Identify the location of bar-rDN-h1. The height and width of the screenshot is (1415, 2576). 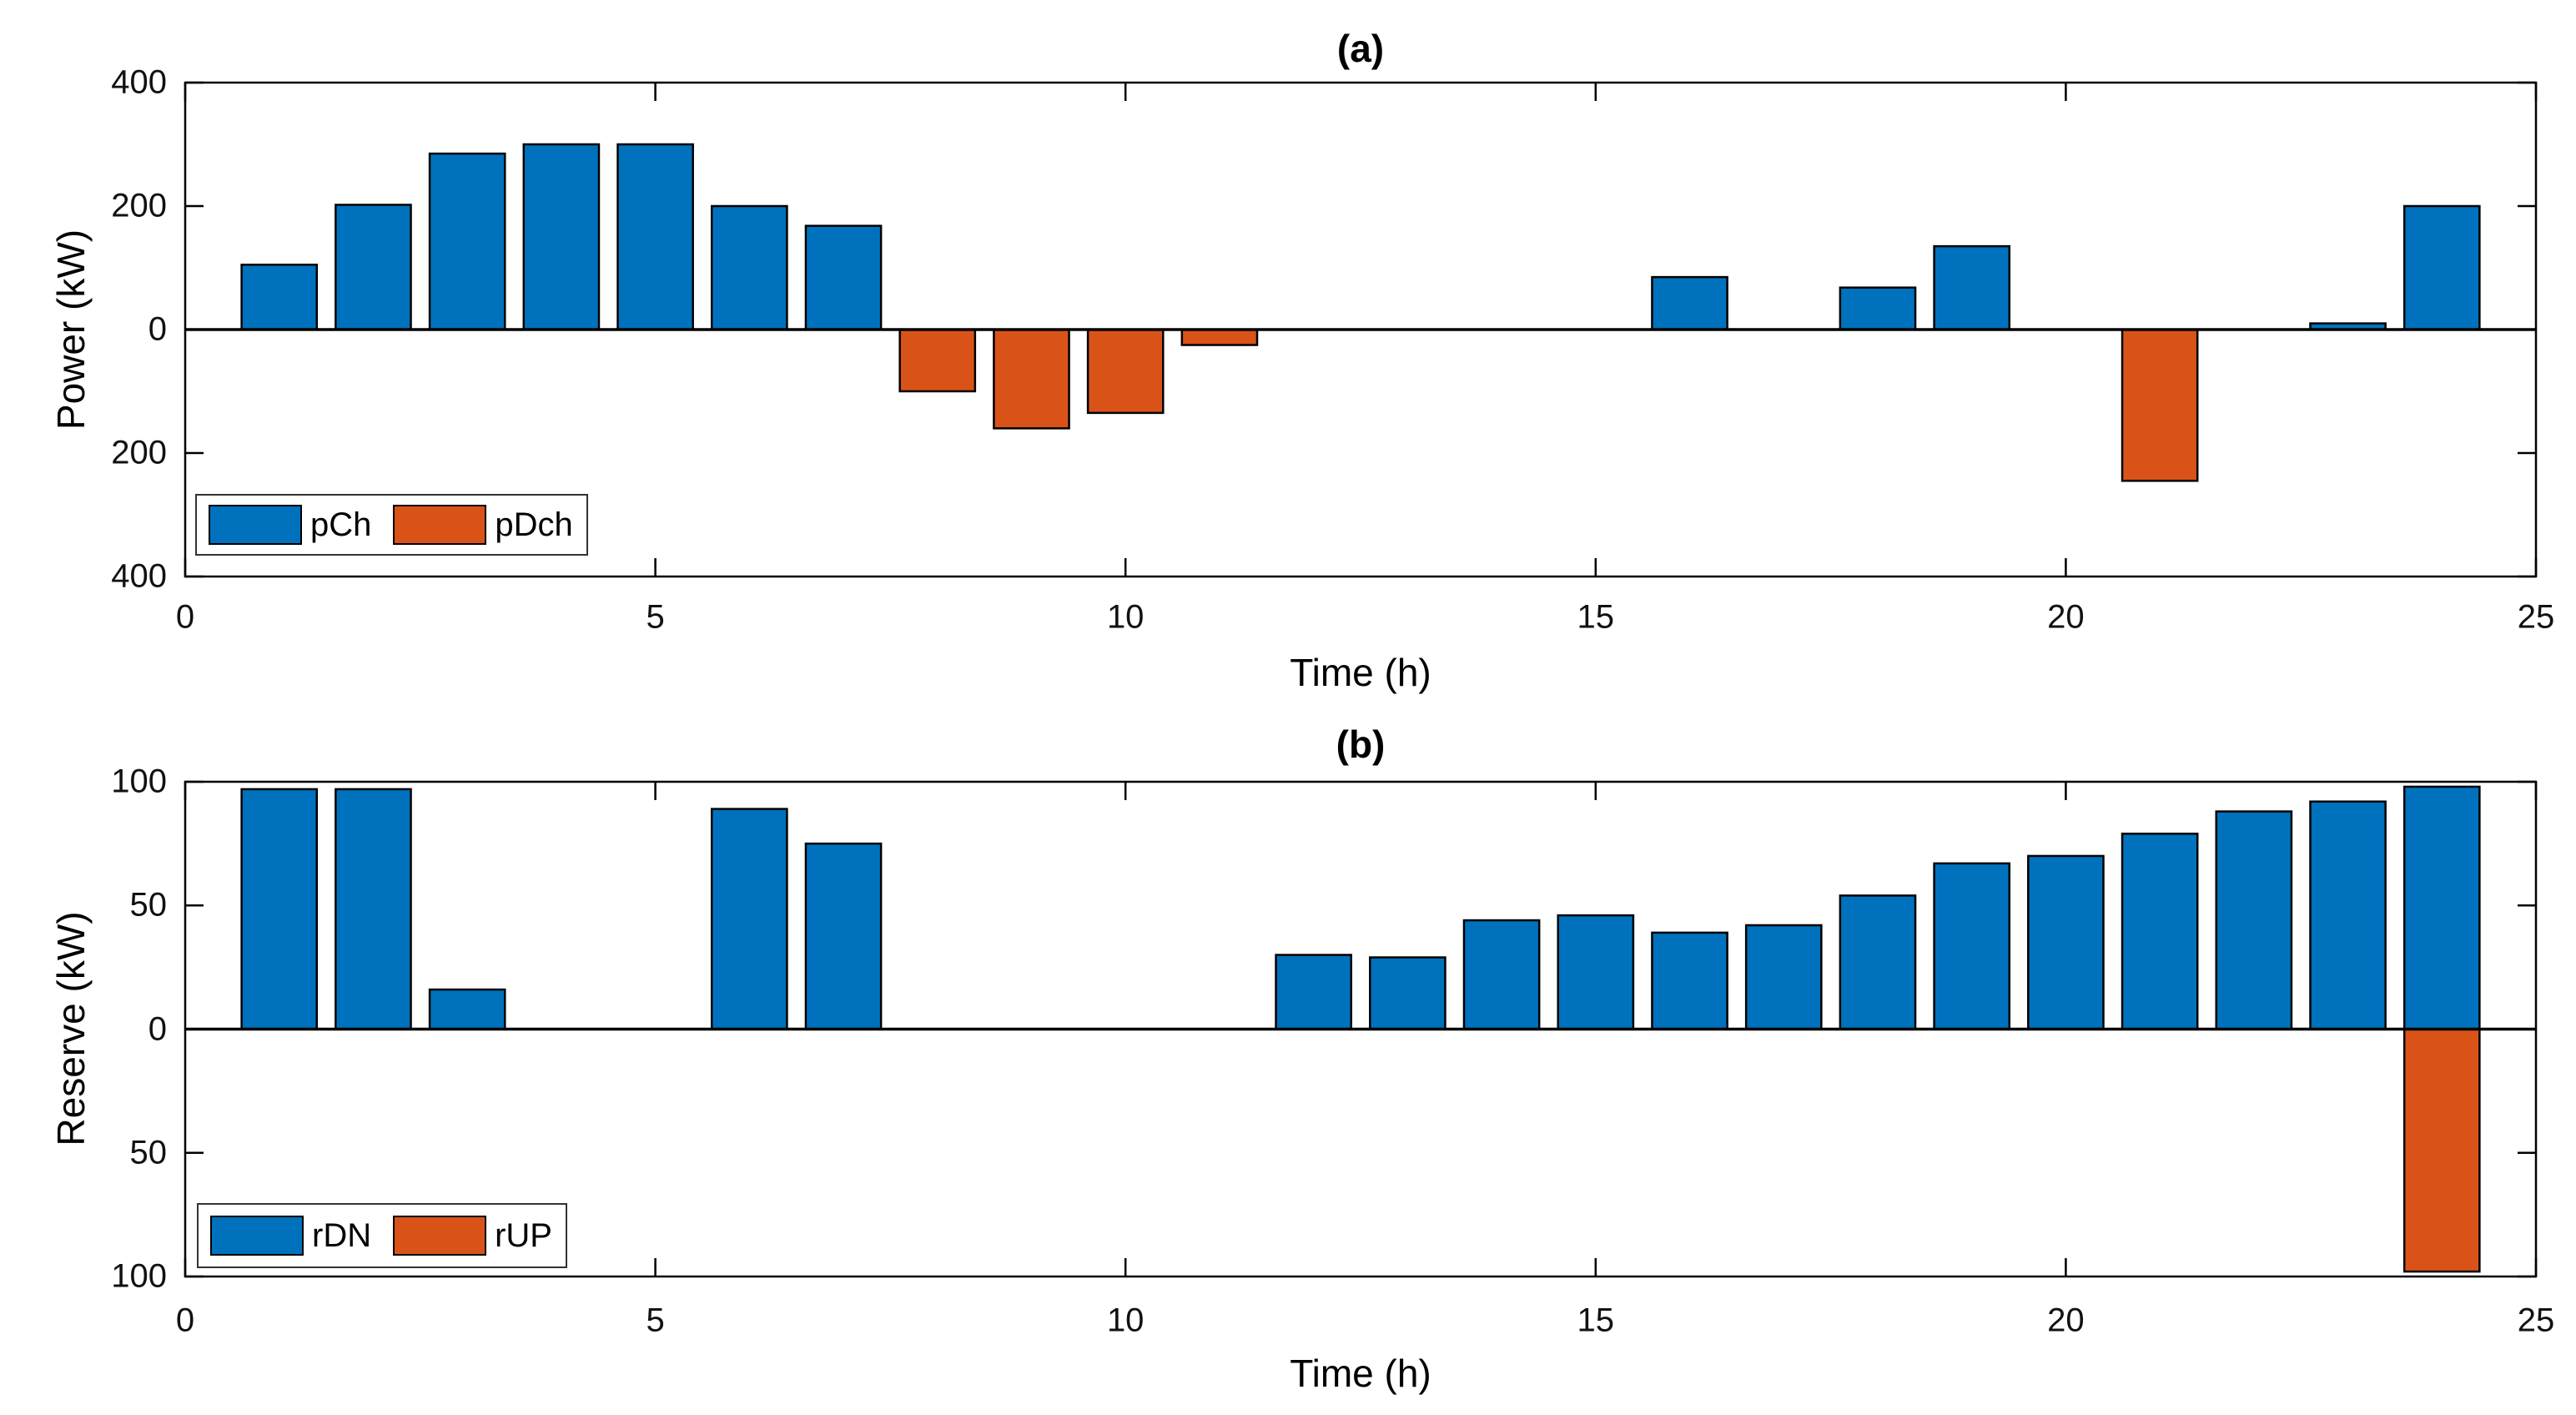
(279, 909).